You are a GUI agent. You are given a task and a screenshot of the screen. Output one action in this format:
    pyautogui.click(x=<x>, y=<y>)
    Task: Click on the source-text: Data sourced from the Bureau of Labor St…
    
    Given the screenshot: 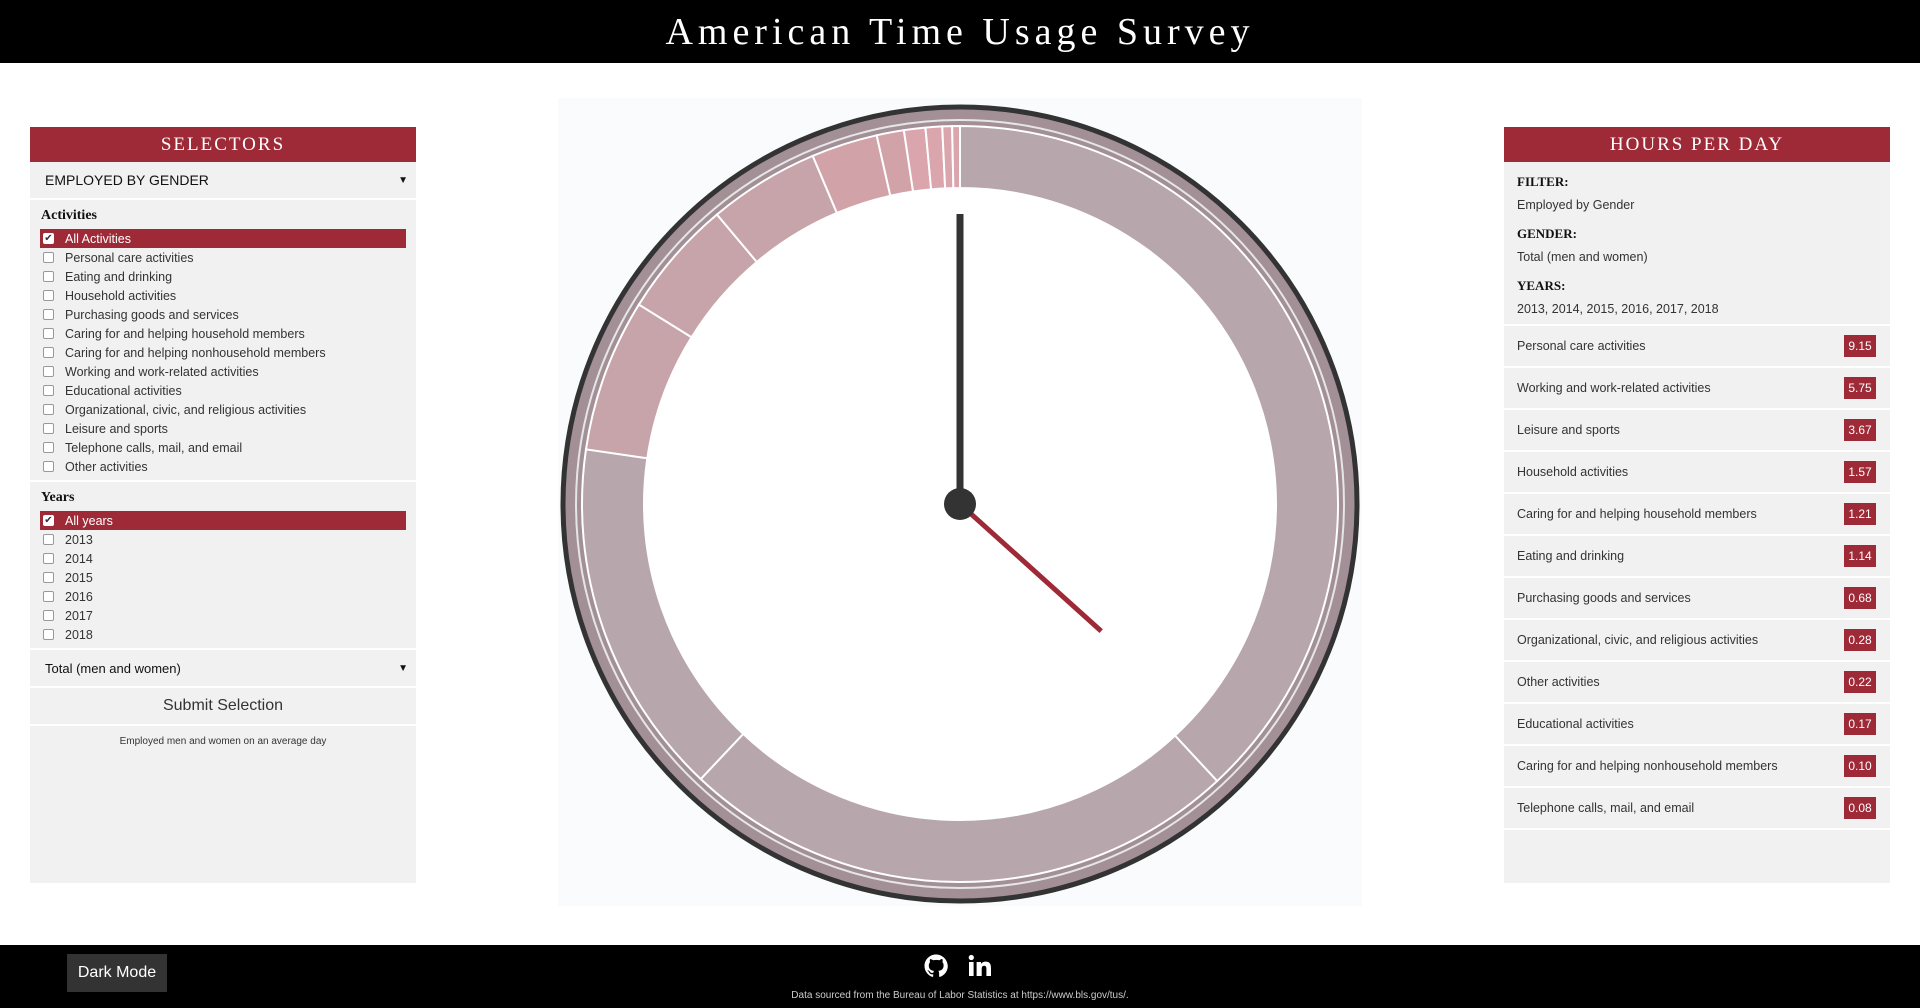 What is the action you would take?
    pyautogui.click(x=960, y=995)
    